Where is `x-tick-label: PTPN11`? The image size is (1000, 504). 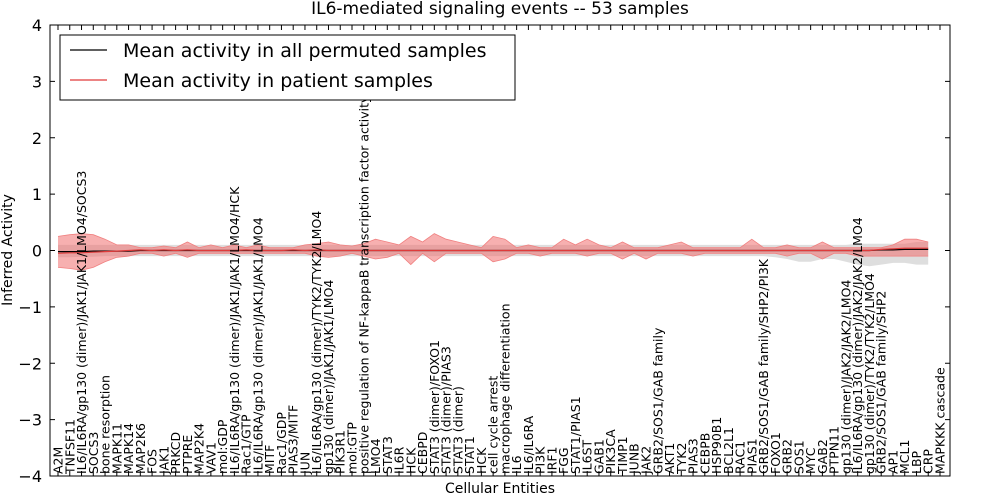 x-tick-label: PTPN11 is located at coordinates (834, 450).